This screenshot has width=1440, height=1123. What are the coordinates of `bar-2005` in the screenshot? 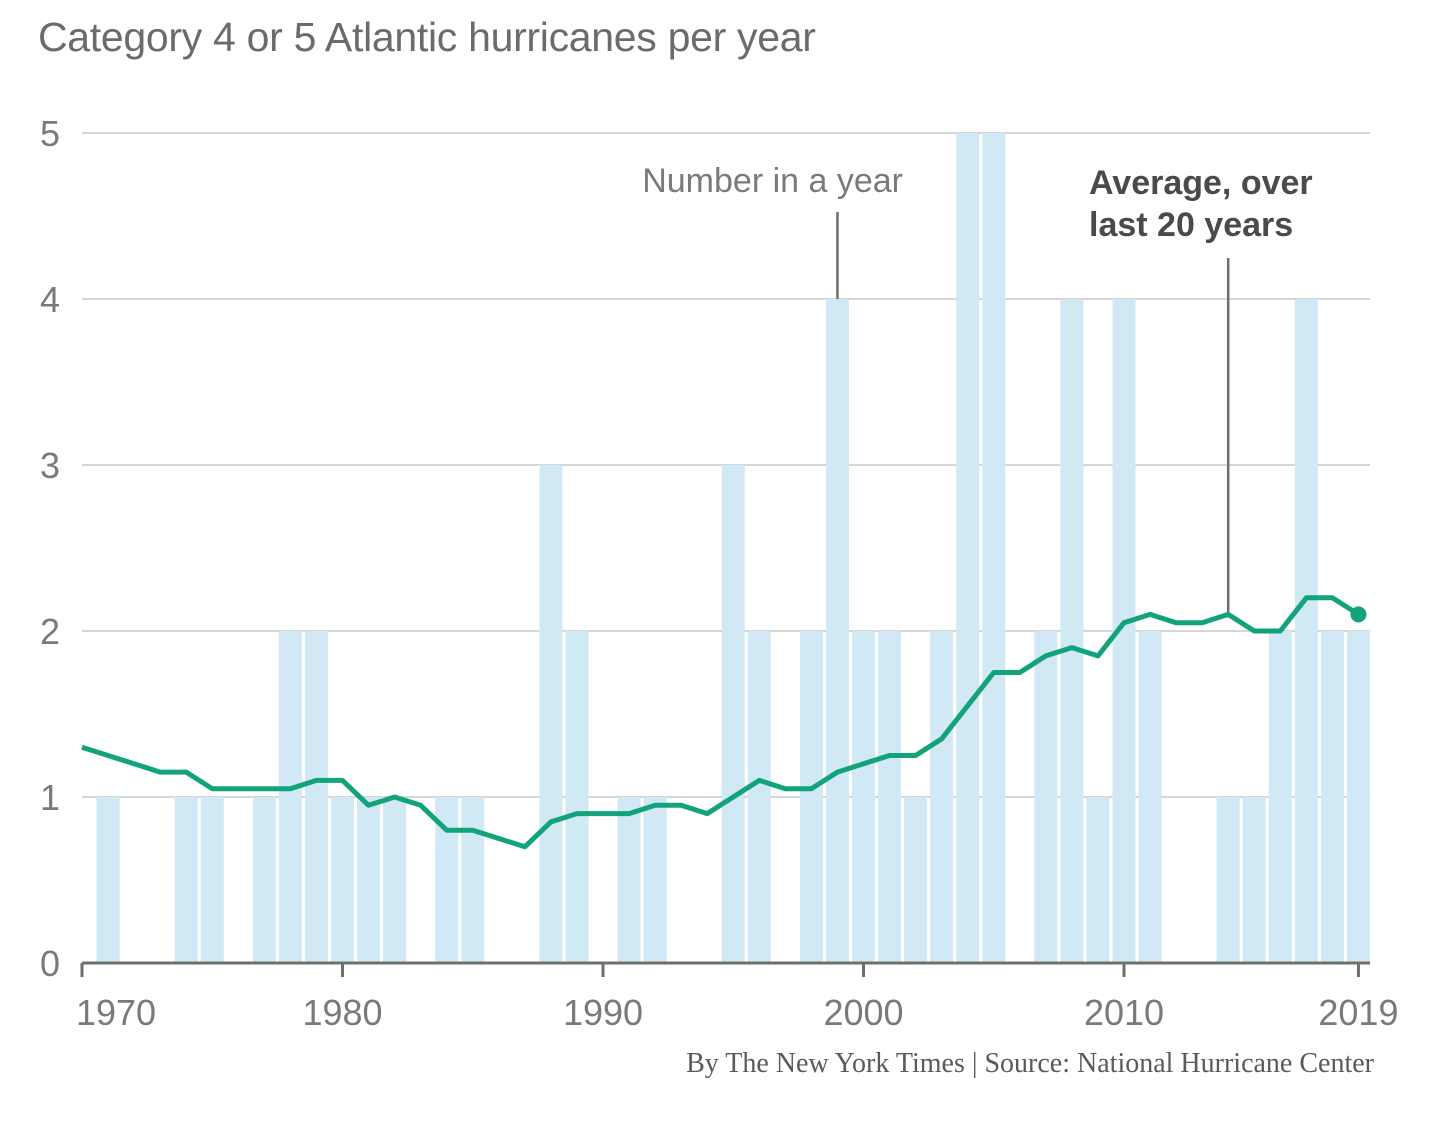 It's located at (994, 548).